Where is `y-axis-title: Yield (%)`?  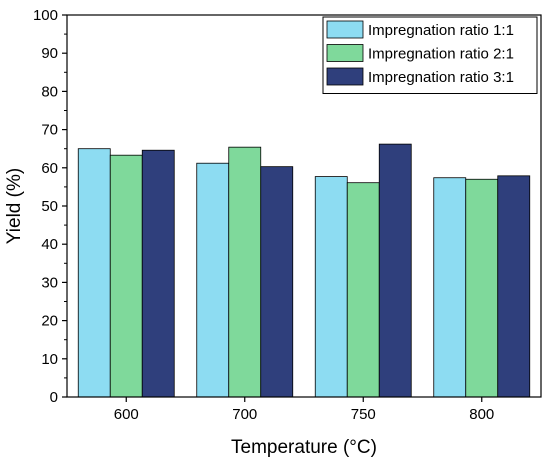 y-axis-title: Yield (%) is located at coordinates (14, 206).